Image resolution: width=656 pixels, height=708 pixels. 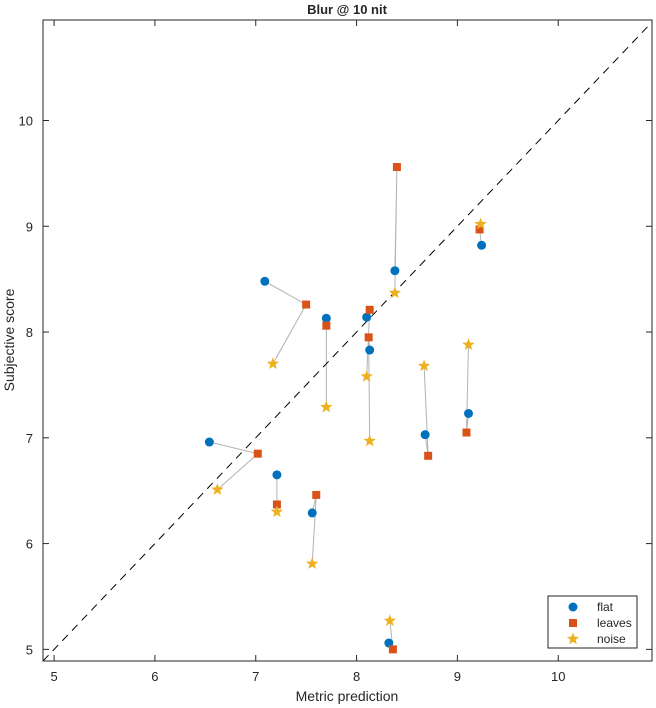 What do you see at coordinates (573, 623) in the screenshot?
I see `legend-marker-leaves` at bounding box center [573, 623].